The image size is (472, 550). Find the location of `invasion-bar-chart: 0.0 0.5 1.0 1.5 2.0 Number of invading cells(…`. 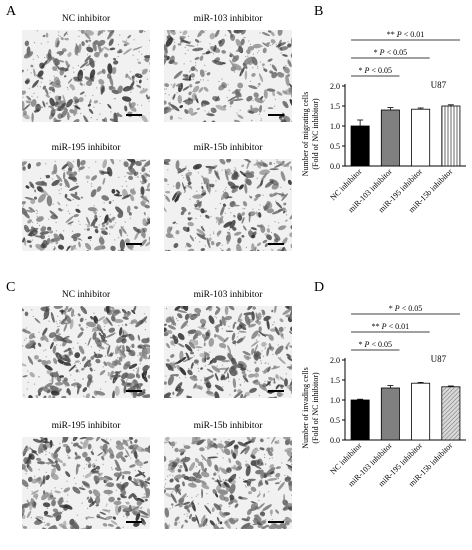

invasion-bar-chart: 0.0 0.5 1.0 1.5 2.0 Number of invading cells(… is located at coordinates (386, 402).